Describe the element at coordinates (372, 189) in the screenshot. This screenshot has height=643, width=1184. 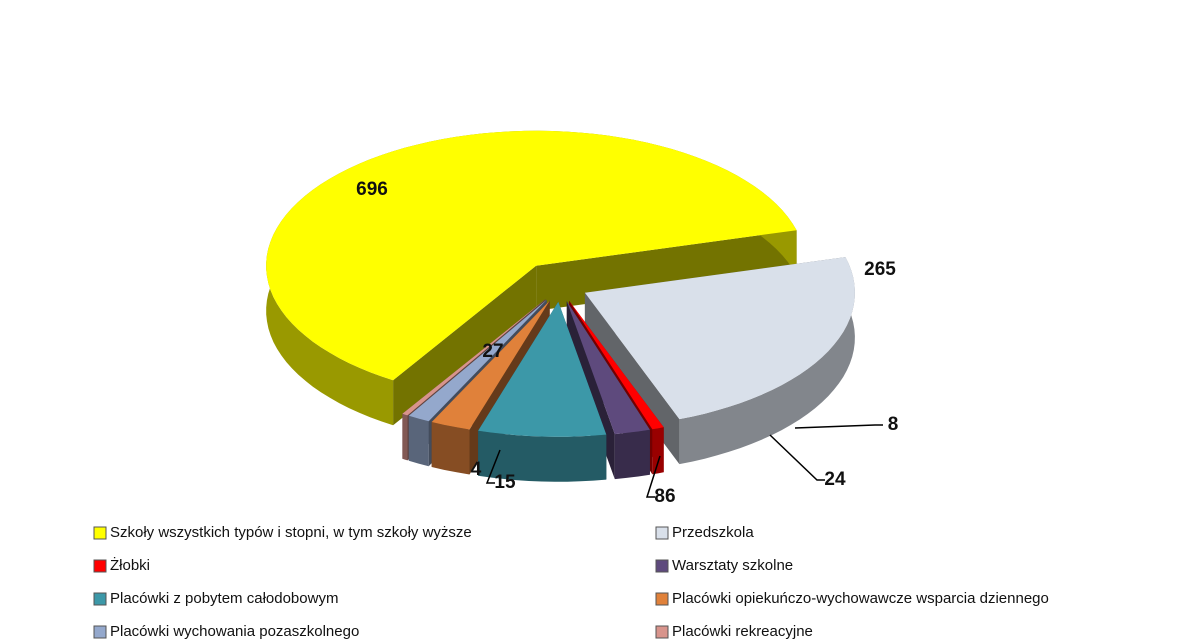
I see `data-label: 696` at that location.